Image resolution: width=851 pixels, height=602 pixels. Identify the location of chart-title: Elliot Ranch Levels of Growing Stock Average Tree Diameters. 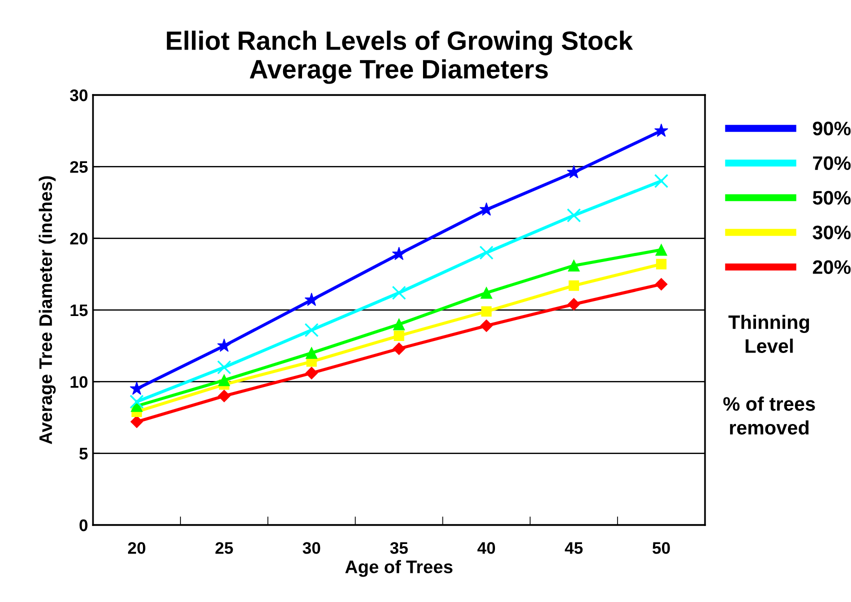
(399, 57).